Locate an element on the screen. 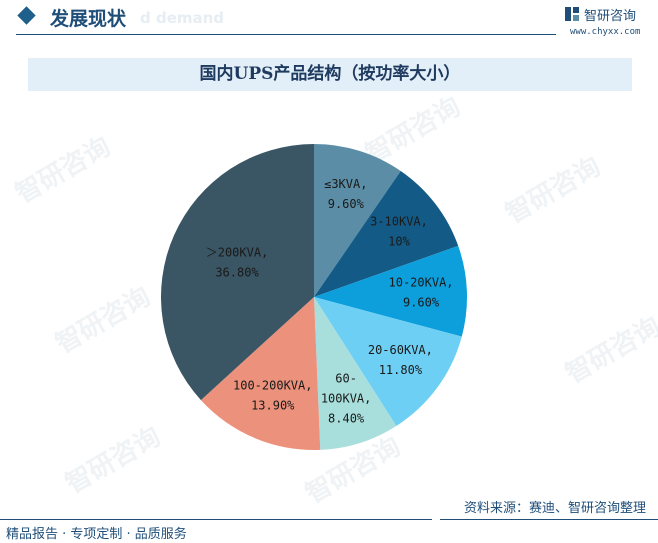  site-url: www.chyxx.com is located at coordinates (605, 32).